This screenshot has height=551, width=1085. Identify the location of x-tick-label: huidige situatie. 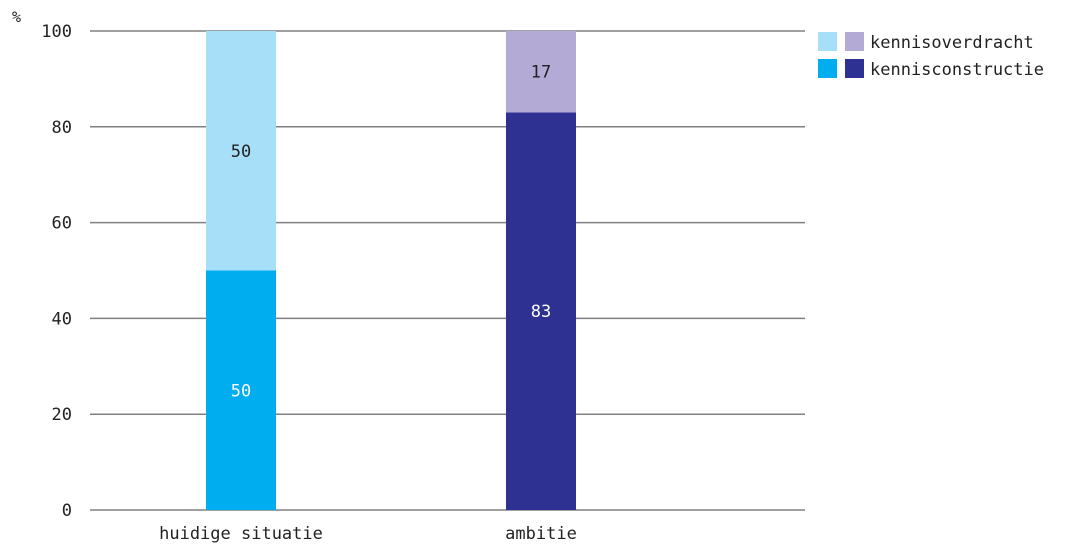
(241, 534).